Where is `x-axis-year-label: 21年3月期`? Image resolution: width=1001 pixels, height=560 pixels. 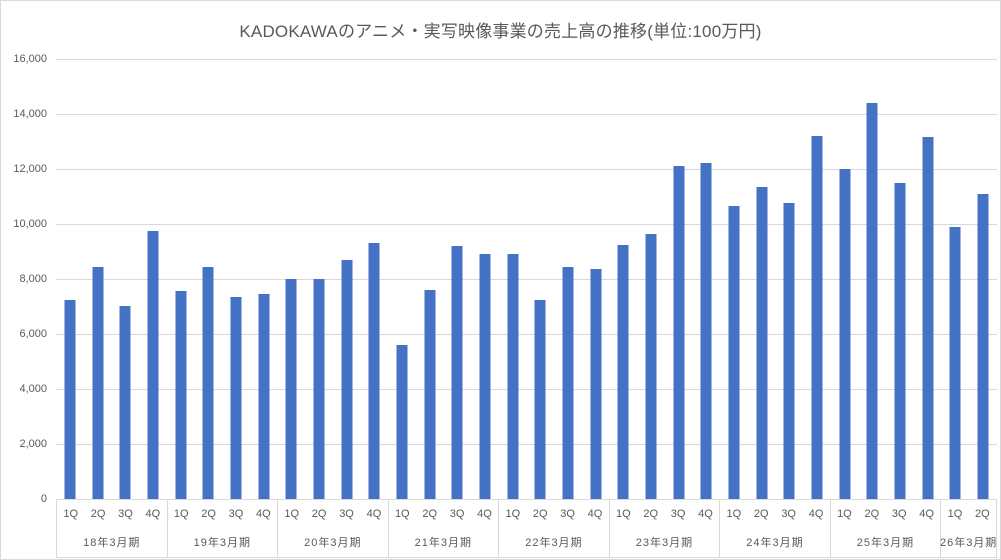 x-axis-year-label: 21年3月期 is located at coordinates (443, 543).